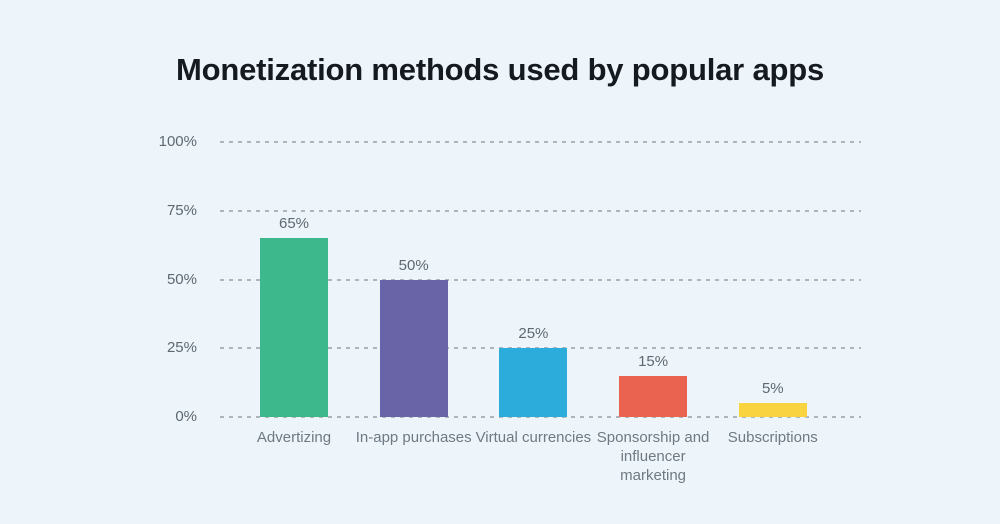 The image size is (1000, 524). Describe the element at coordinates (653, 456) in the screenshot. I see `x-axis-category-label: Sponsorship and influencer marketing` at that location.